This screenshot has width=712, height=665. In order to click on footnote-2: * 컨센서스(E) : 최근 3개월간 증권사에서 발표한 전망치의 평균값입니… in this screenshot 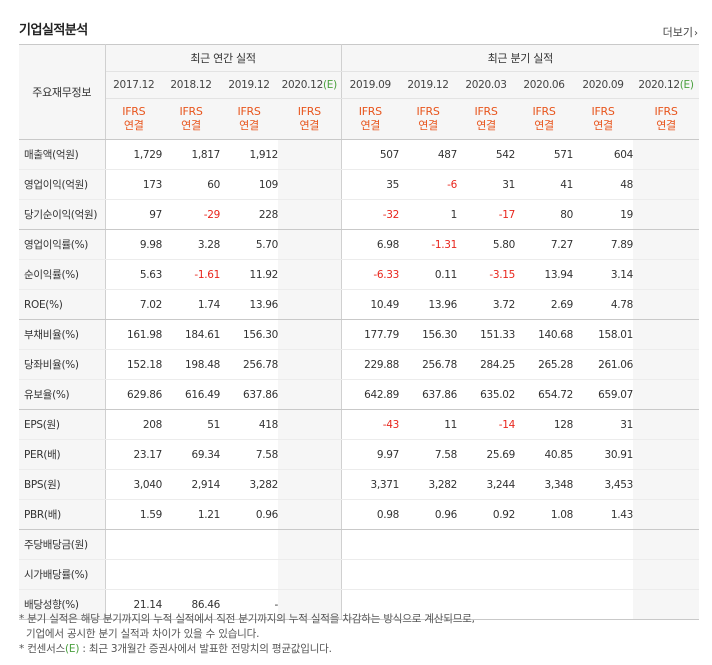, I will do `click(175, 649)`.